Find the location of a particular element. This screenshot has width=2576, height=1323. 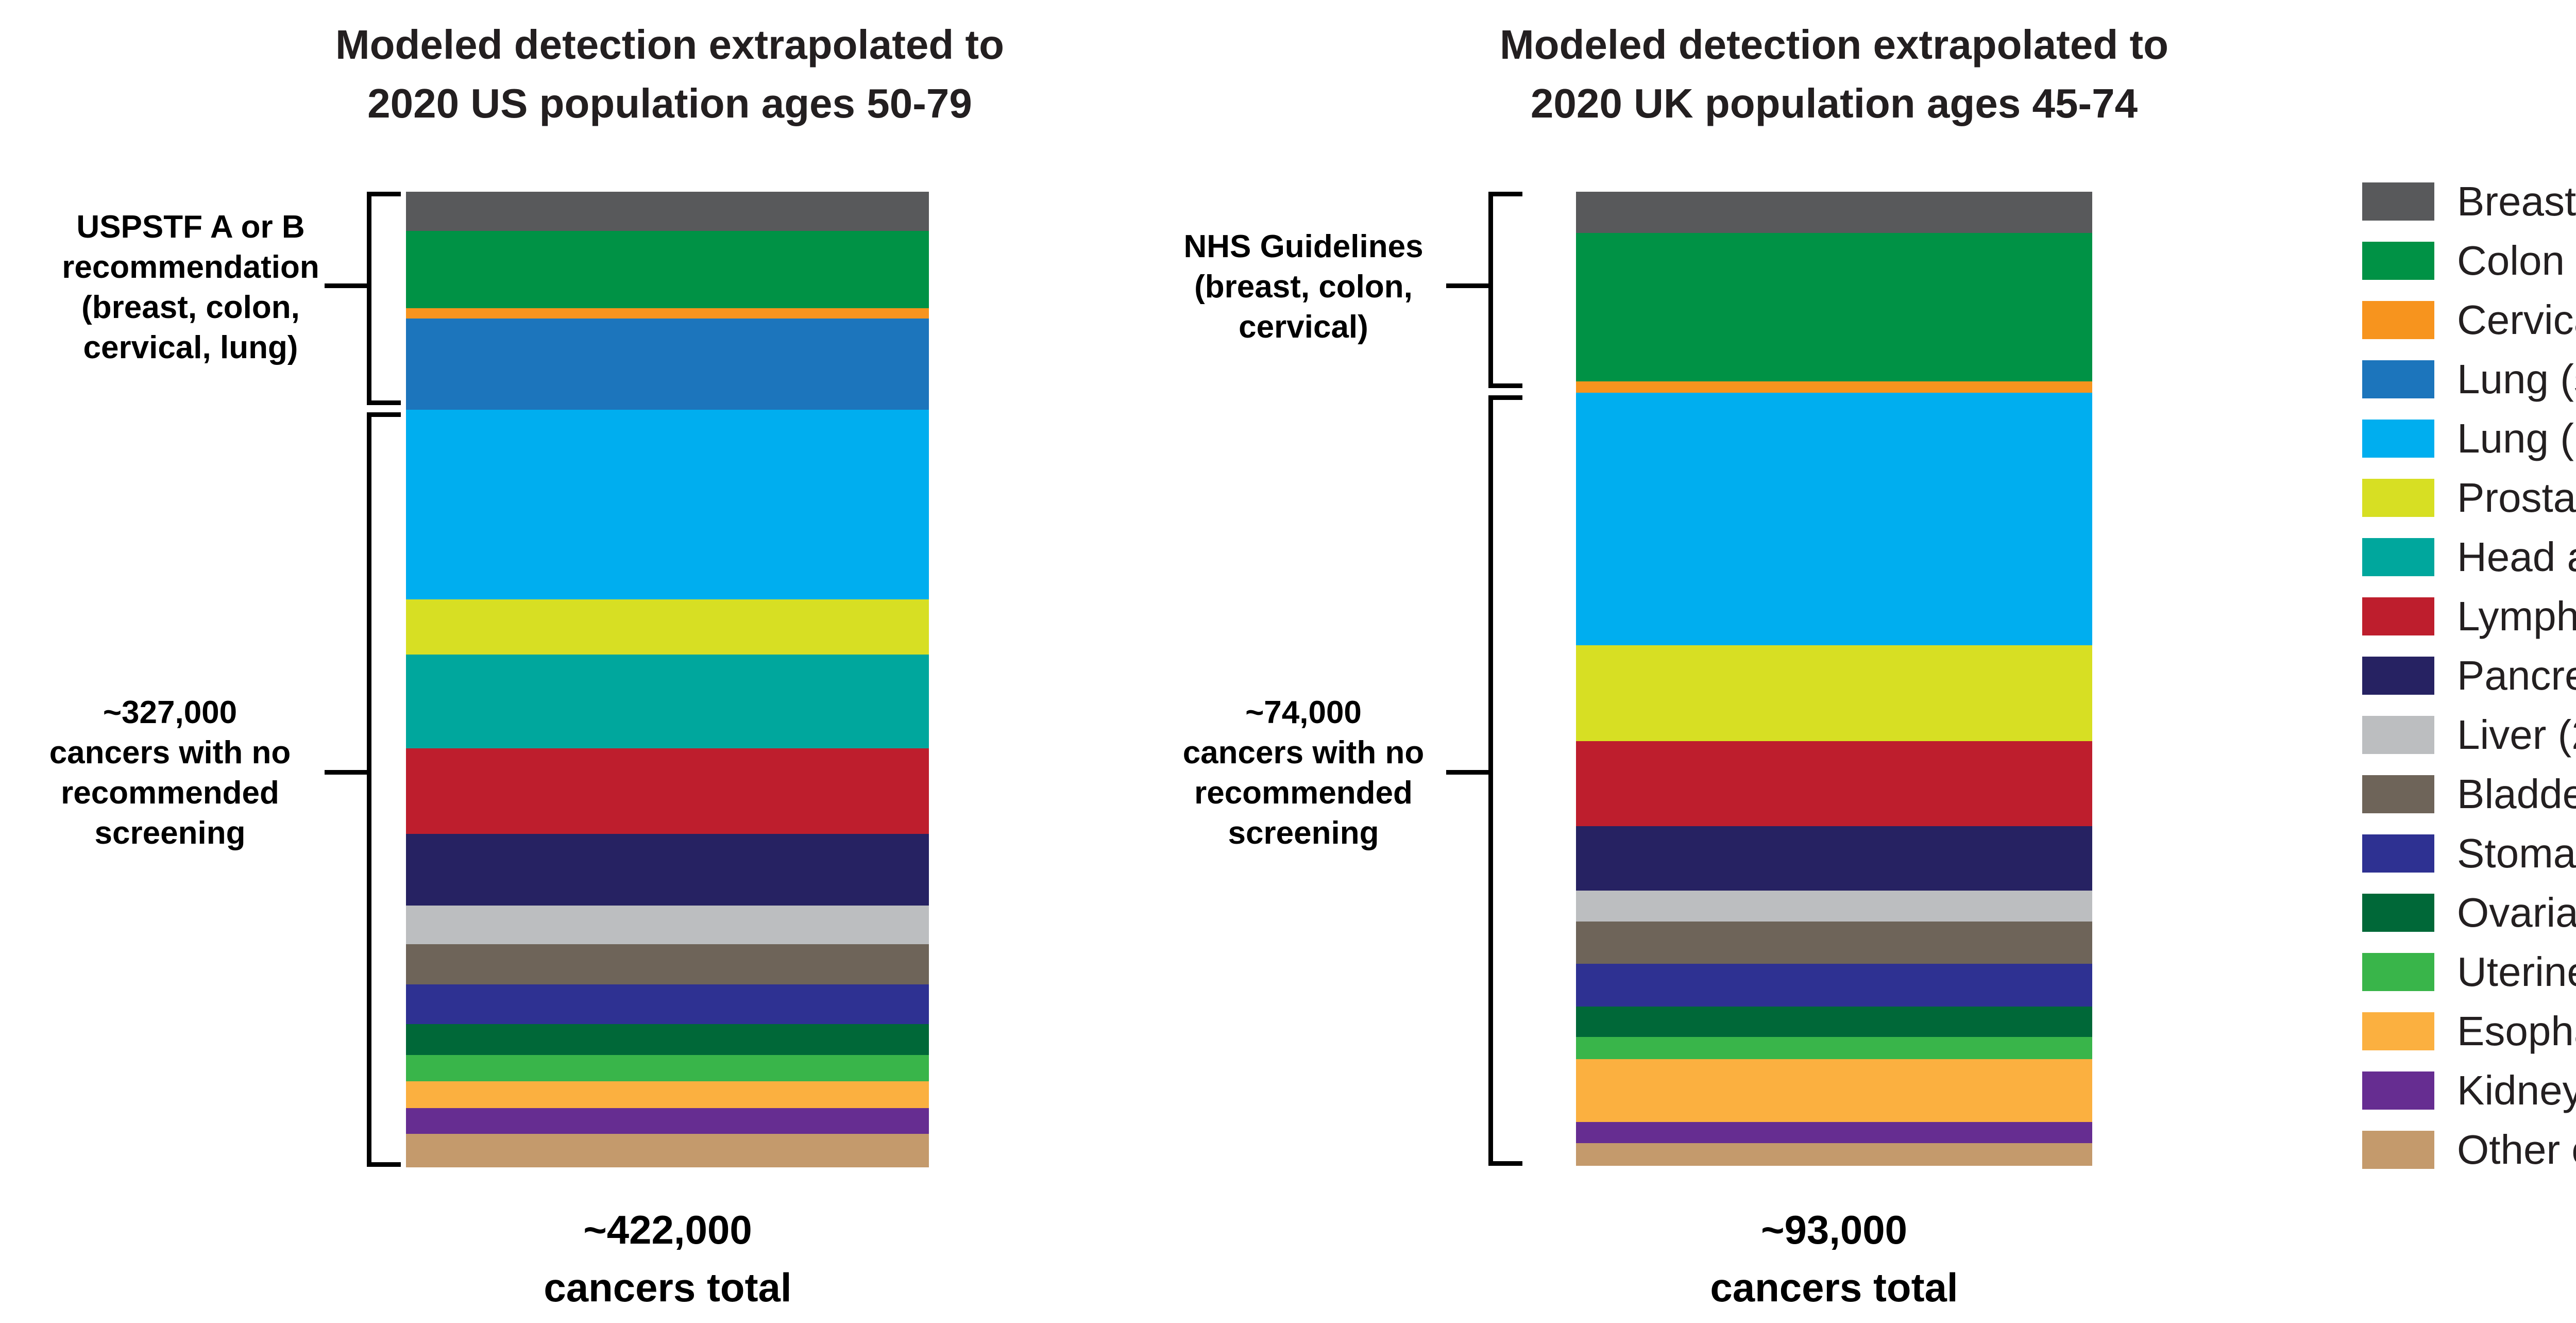

bracket-us-unscreened-line is located at coordinates (369, 789).